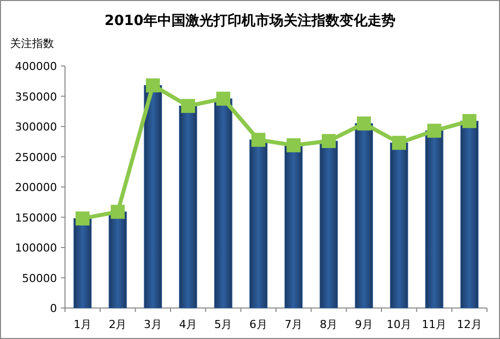 This screenshot has width=500, height=339. What do you see at coordinates (36, 248) in the screenshot?
I see `y-tick-label: 100000` at bounding box center [36, 248].